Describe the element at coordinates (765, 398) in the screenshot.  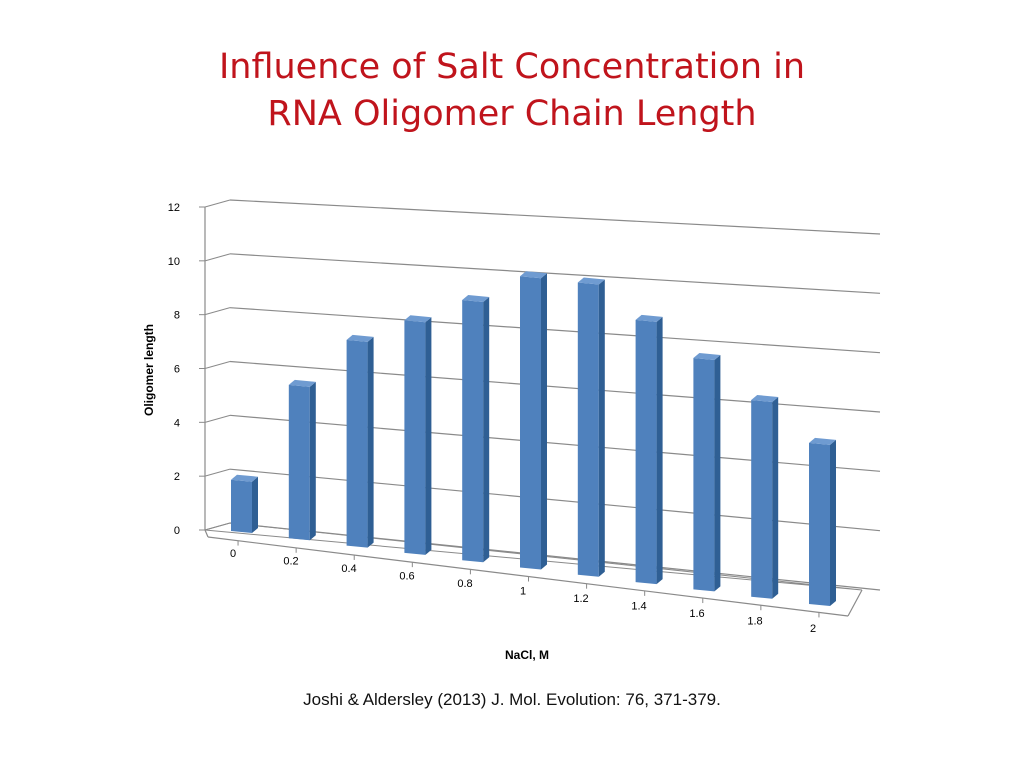
I see `bar-top-1.8` at that location.